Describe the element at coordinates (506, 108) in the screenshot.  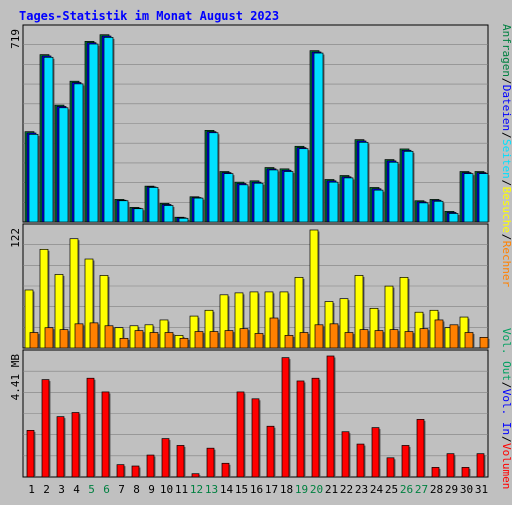
I see `legend-item-dateien: Dateien` at that location.